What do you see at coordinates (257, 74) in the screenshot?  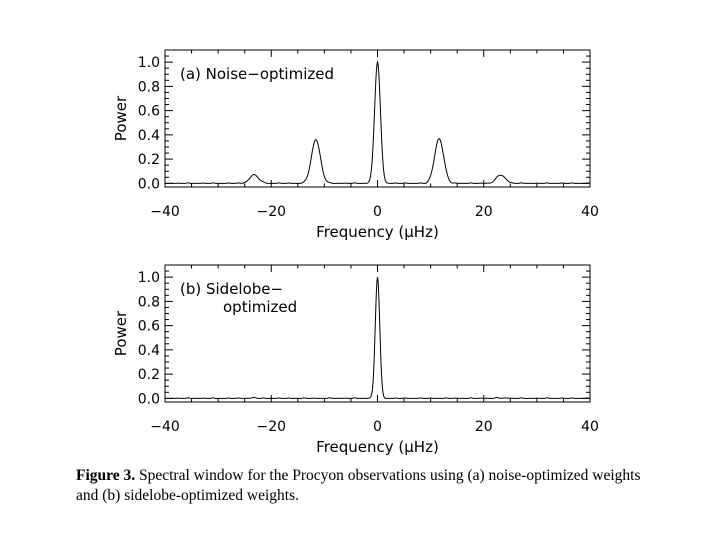 I see `panel-annotation: (a) Noise−optimized` at bounding box center [257, 74].